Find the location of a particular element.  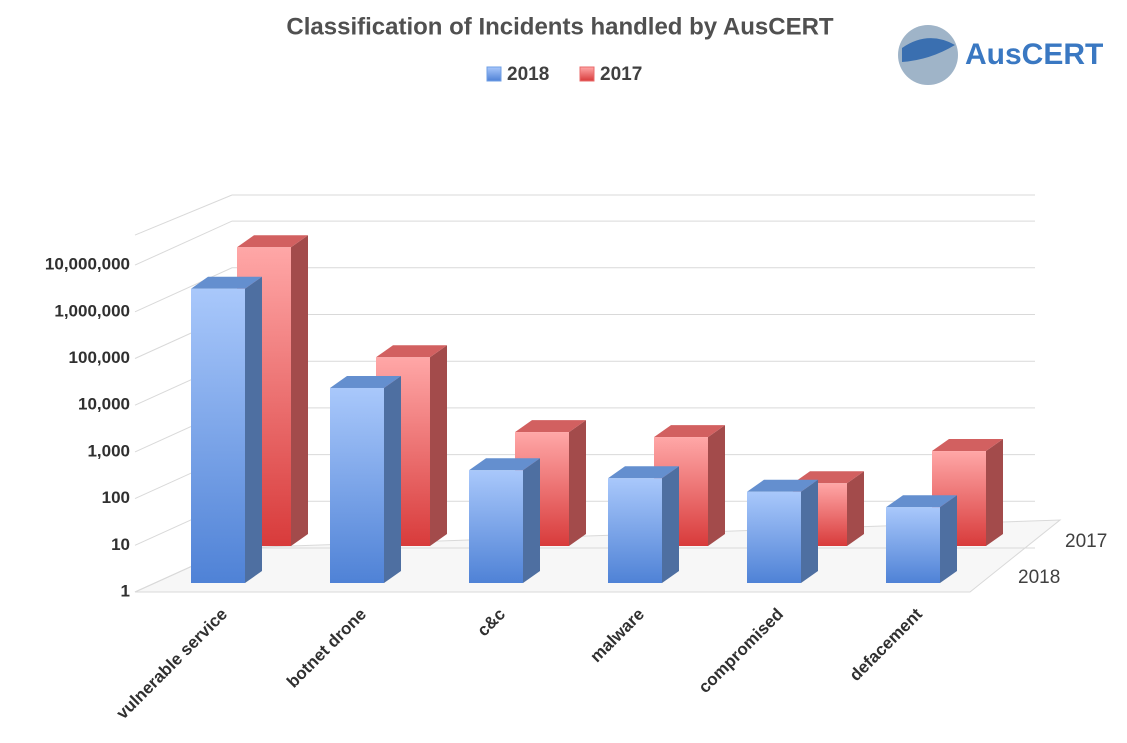

logo: AusCERT is located at coordinates (1000, 55).